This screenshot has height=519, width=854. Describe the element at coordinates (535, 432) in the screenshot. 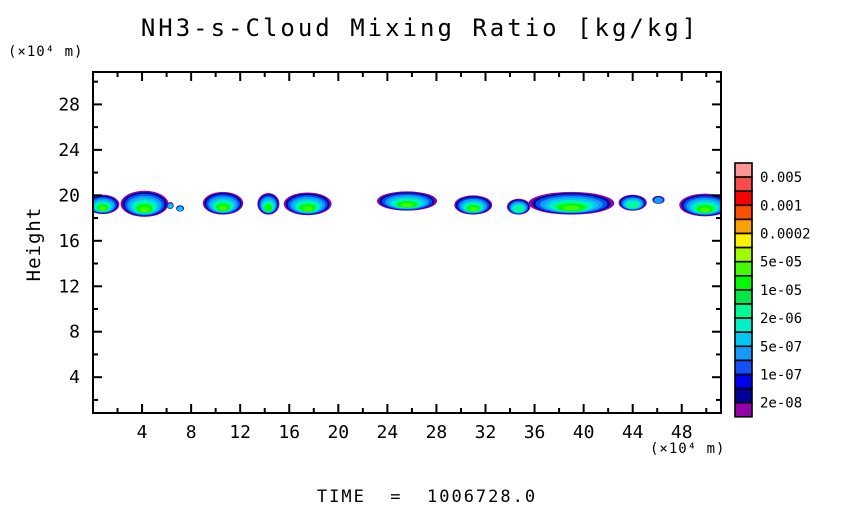

I see `x-tick-label: 36` at that location.